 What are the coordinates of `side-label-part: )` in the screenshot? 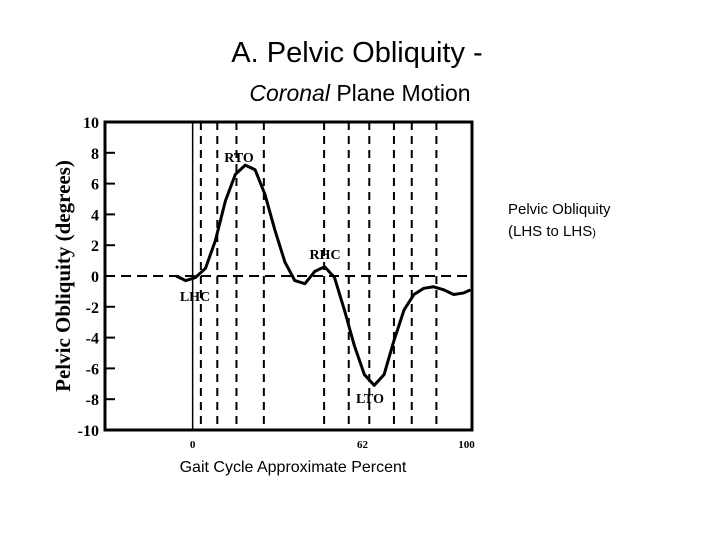 It's located at (594, 233).